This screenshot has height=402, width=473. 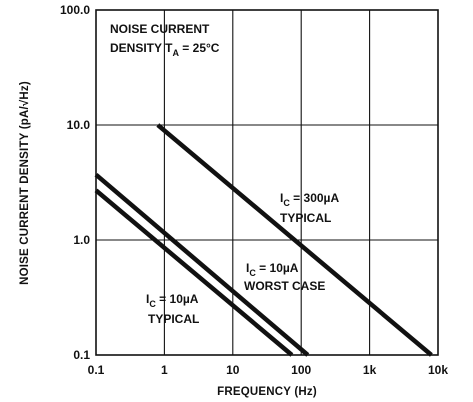 I want to click on series-label-10ua-typical: TYPICAL, so click(x=173, y=319).